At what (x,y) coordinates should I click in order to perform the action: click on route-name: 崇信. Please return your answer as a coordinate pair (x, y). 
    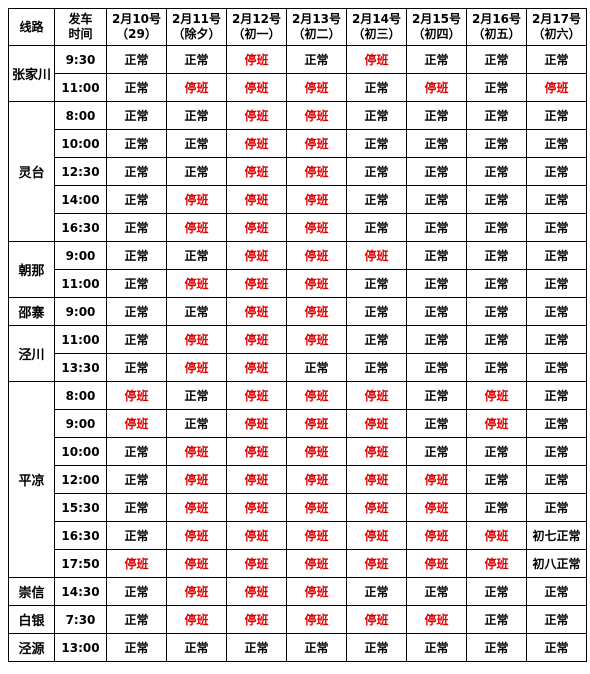
    Looking at the image, I should click on (31, 591).